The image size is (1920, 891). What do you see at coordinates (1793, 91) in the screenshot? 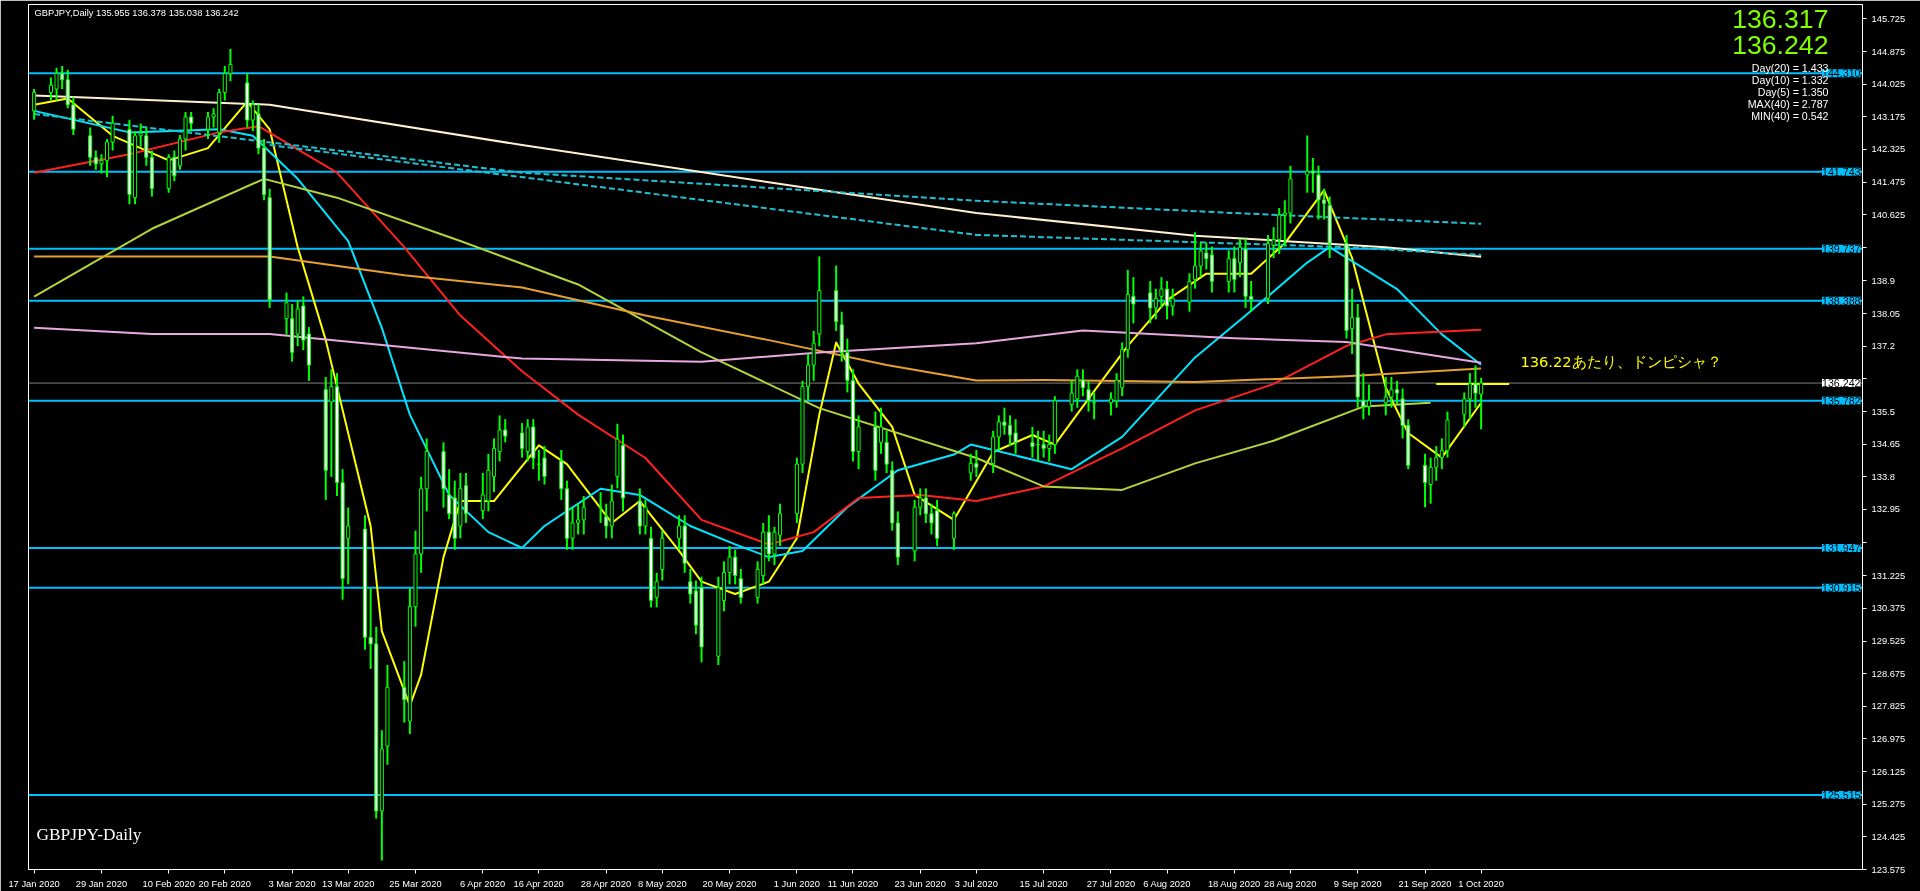
I see `annotation: Day(5) = 1.350` at bounding box center [1793, 91].